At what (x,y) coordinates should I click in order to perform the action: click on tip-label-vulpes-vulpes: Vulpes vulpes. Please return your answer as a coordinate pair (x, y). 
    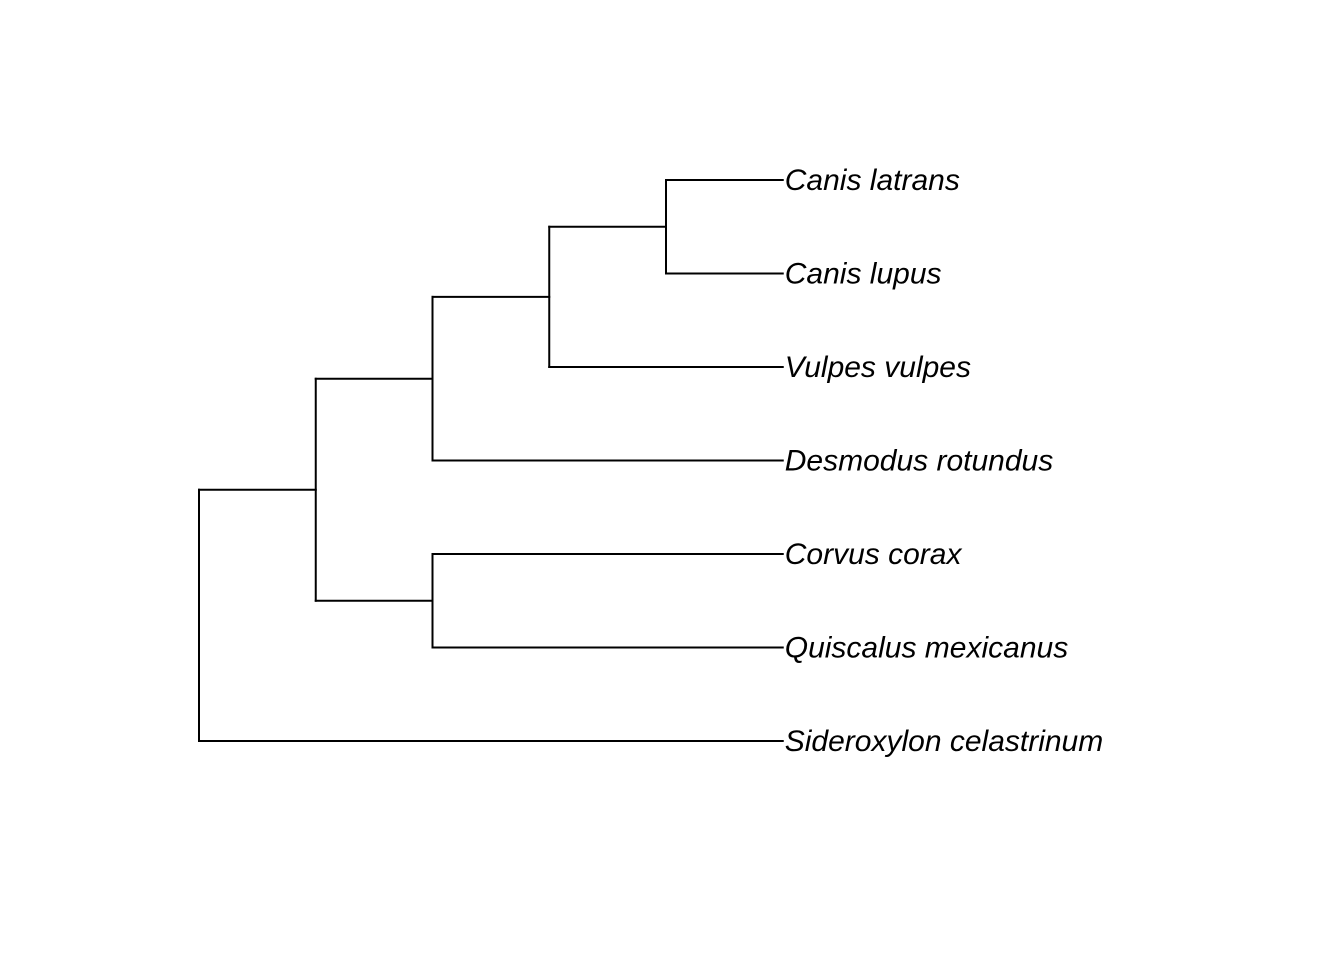
    Looking at the image, I should click on (878, 367).